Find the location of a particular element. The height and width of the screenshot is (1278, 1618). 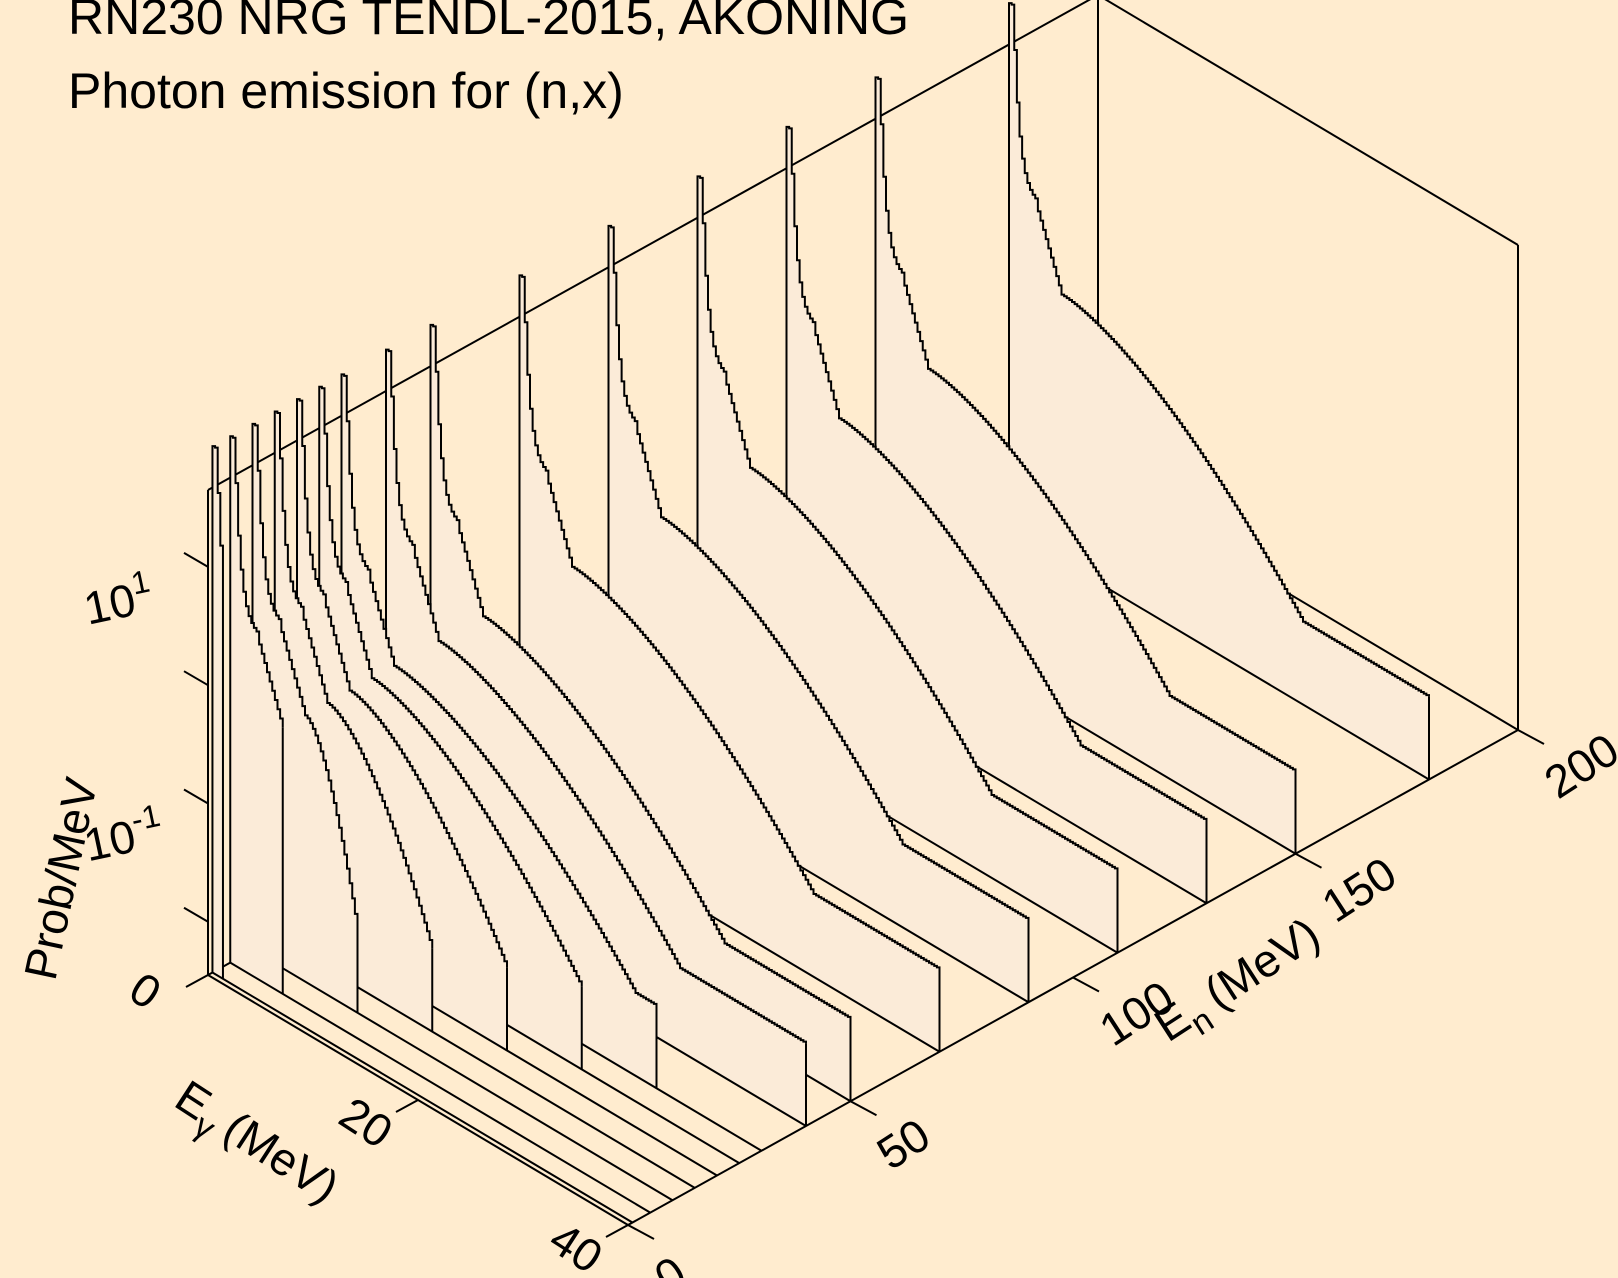

x-axis-label-unit: (MeV) is located at coordinates (281, 1157).